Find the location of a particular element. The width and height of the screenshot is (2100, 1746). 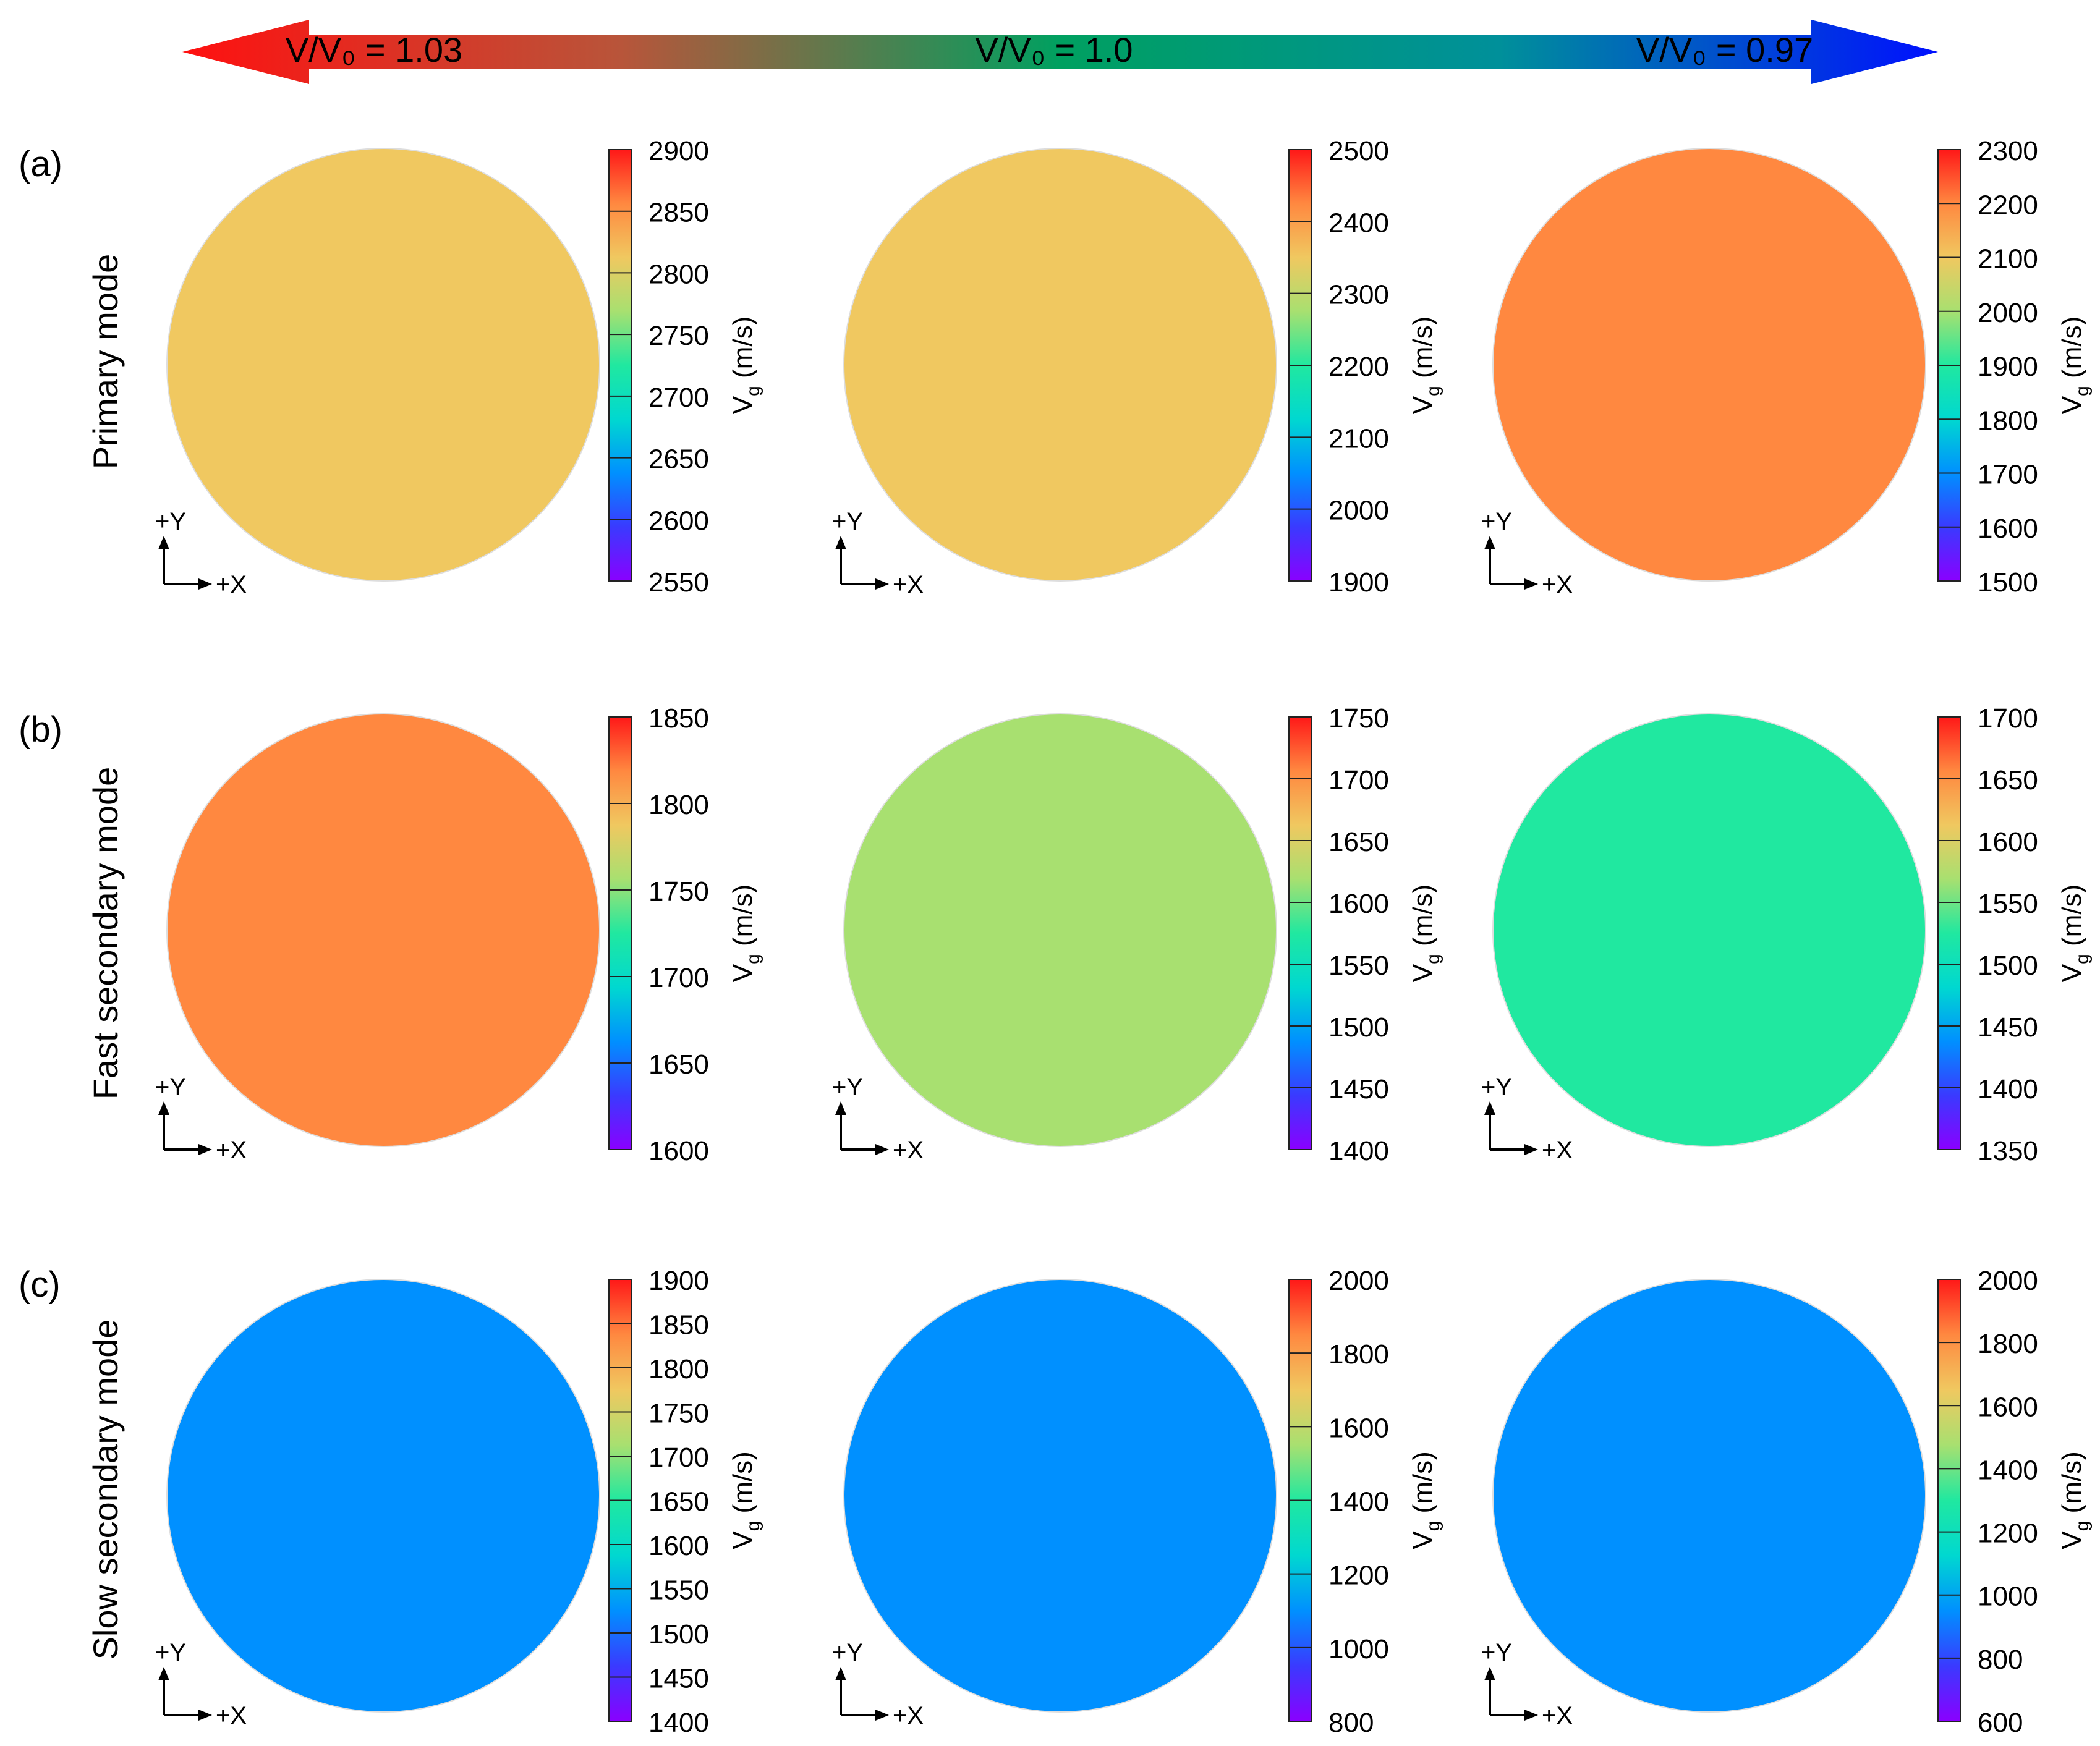

row-label-fast: Fast secondary mode is located at coordinates (105, 933).